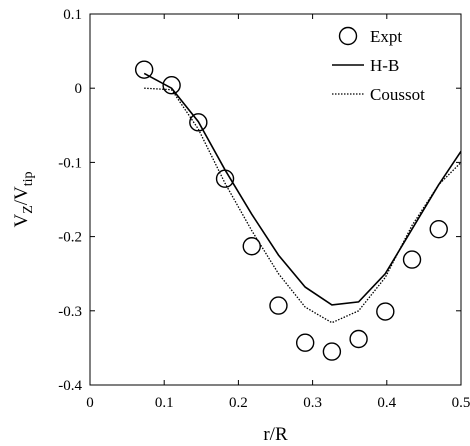 The width and height of the screenshot is (470, 446). Describe the element at coordinates (72, 15) in the screenshot. I see `y-tick-label: 0.1` at that location.